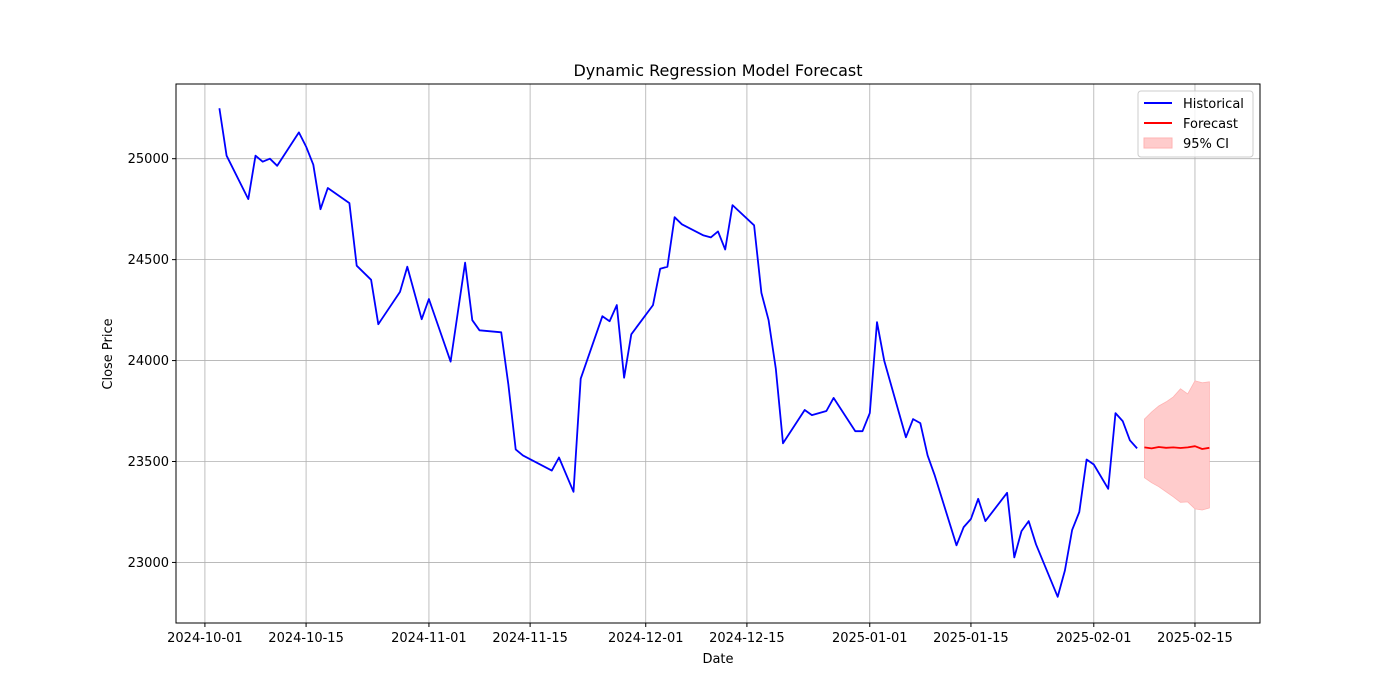 The height and width of the screenshot is (700, 1400). I want to click on chart-title: Dynamic Regression Model Forecast, so click(717, 70).